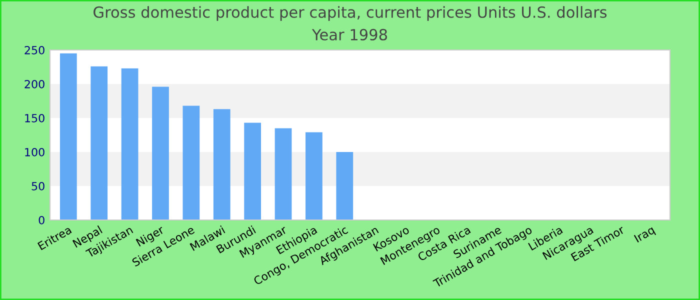 Image resolution: width=700 pixels, height=300 pixels. What do you see at coordinates (34, 84) in the screenshot?
I see `y-tick-label: 200` at bounding box center [34, 84].